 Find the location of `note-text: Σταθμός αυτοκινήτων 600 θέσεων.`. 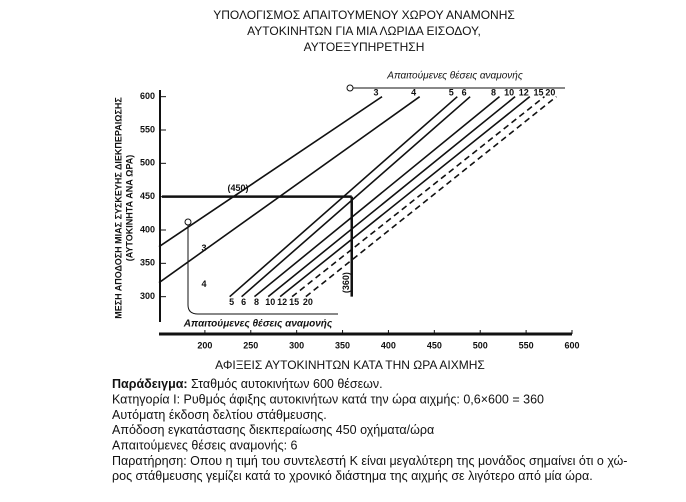

note-text: Σταθμός αυτοκινήτων 600 θέσεων. is located at coordinates (285, 384).